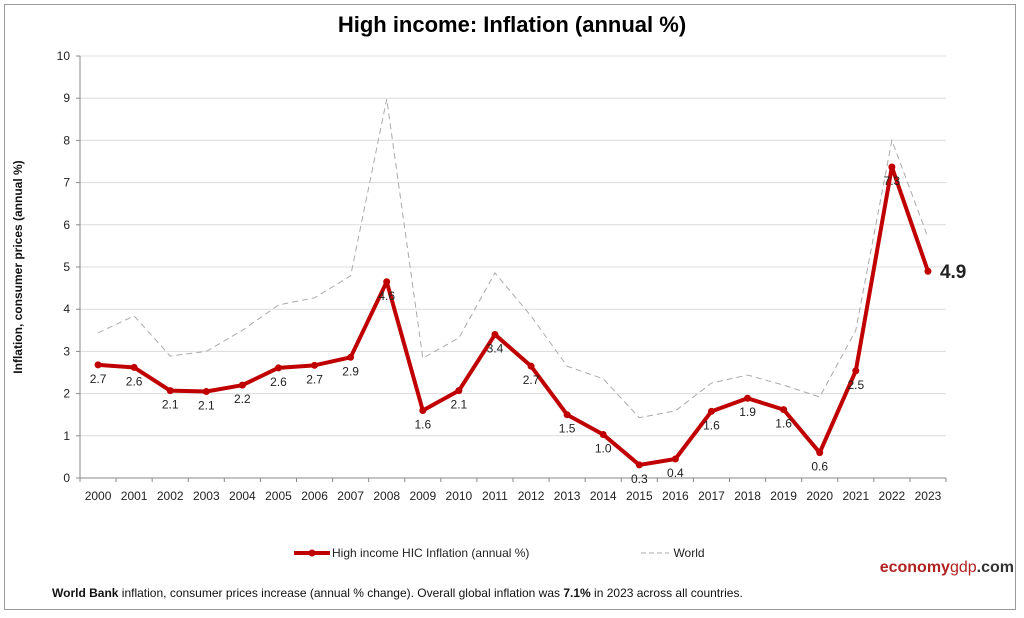  I want to click on legend-marker-world, so click(655, 553).